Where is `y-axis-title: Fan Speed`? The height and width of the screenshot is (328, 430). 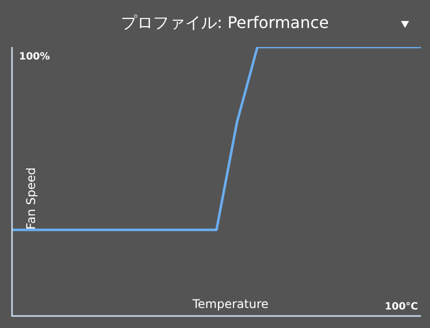
y-axis-title: Fan Speed is located at coordinates (31, 198).